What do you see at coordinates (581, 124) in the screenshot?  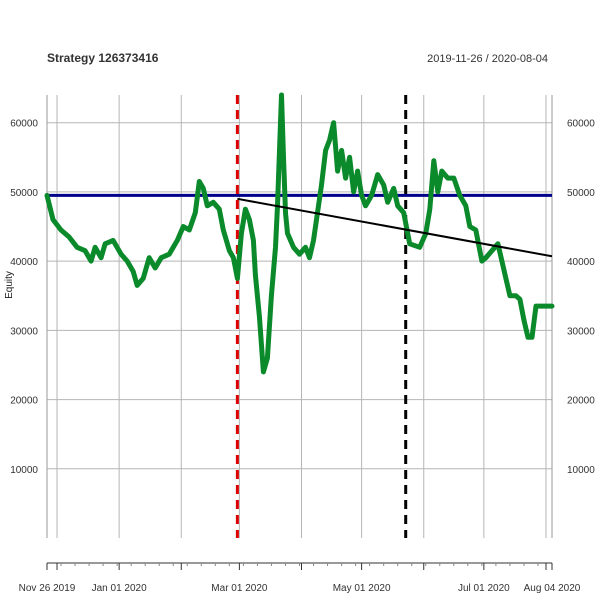 I see `y-tick-label-right: 60000` at bounding box center [581, 124].